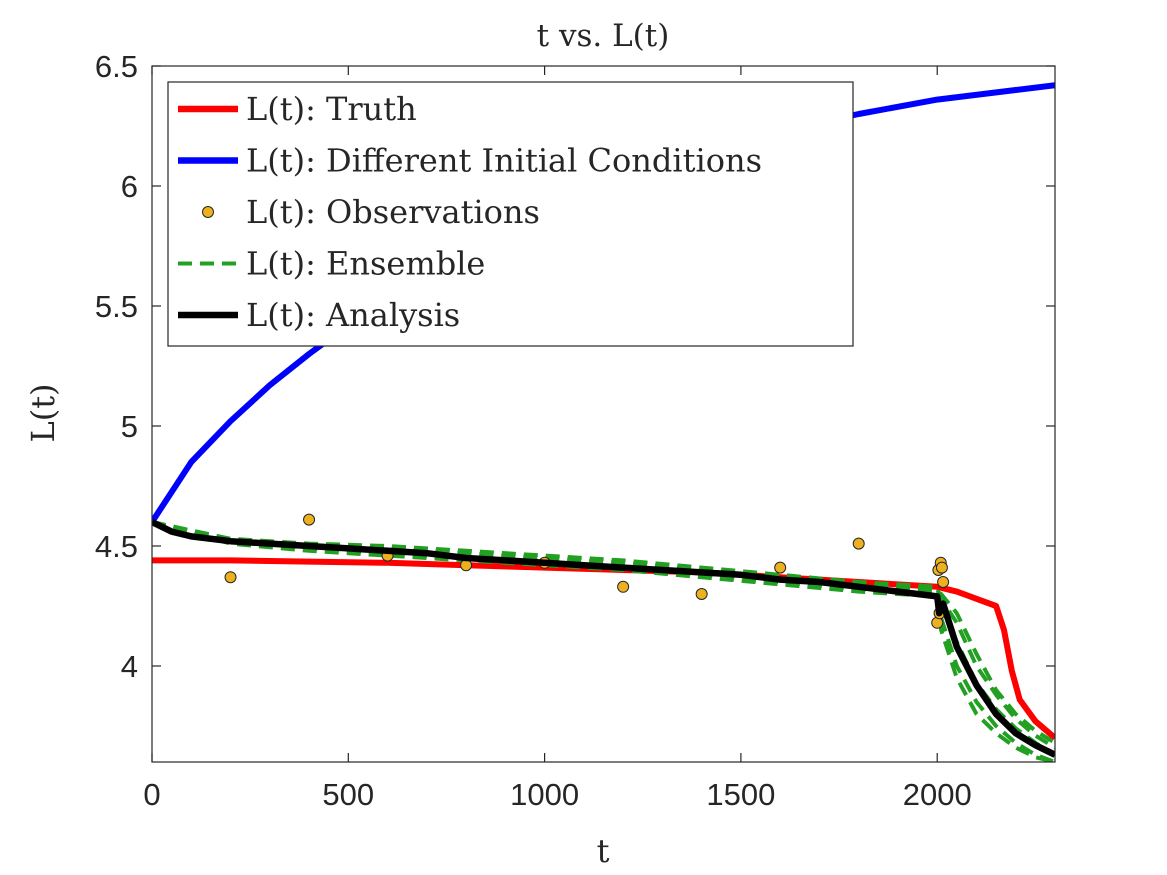  Describe the element at coordinates (544, 794) in the screenshot. I see `x-tick-label: 1000` at that location.